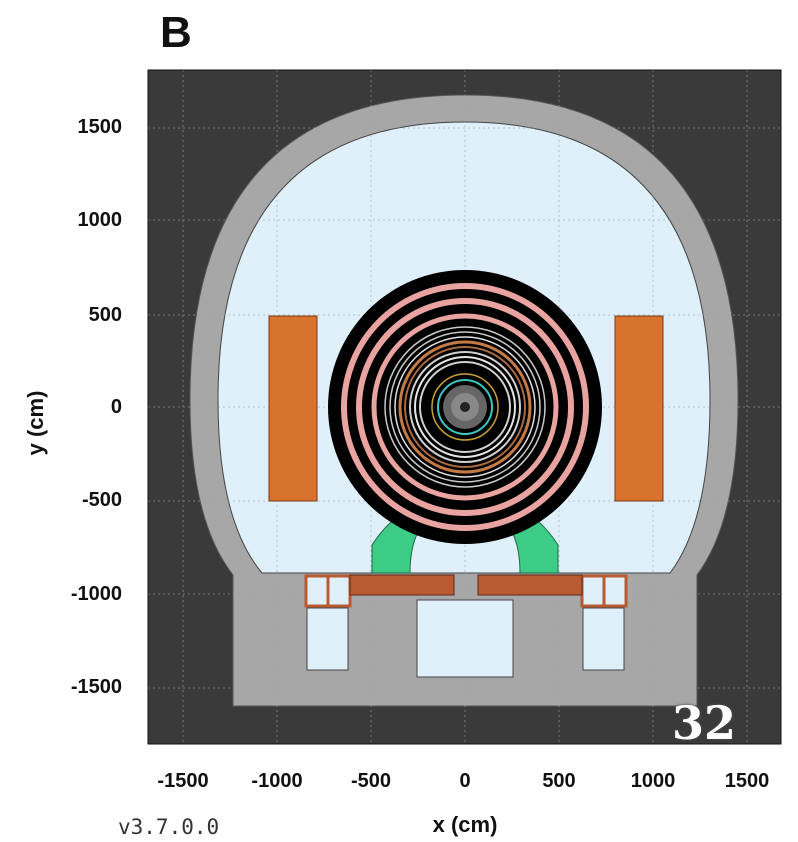  Describe the element at coordinates (465, 781) in the screenshot. I see `x-tick-label: 0` at that location.